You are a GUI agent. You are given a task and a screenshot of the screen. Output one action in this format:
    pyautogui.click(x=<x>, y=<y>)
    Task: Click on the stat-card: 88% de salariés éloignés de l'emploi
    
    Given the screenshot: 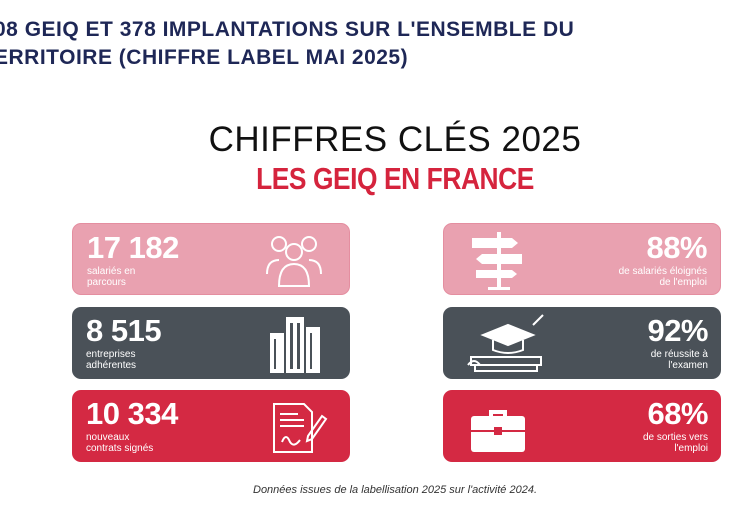 What is the action you would take?
    pyautogui.click(x=582, y=259)
    